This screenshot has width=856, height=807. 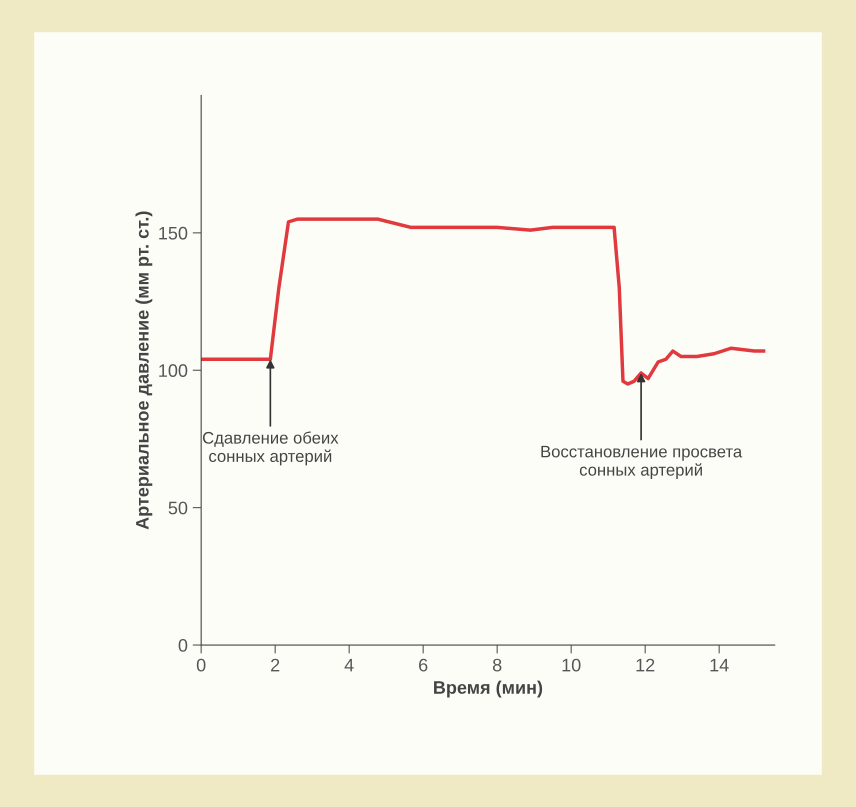 I want to click on x-tick-label: 10, so click(x=571, y=665).